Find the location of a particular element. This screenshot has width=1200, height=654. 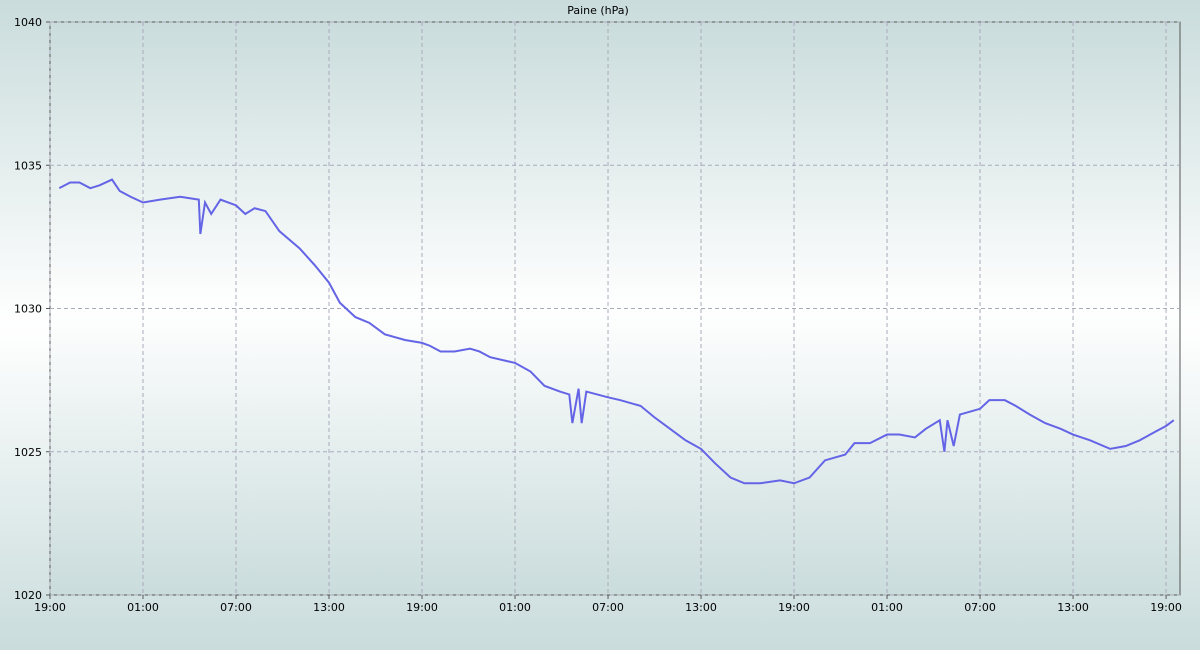

y-tick-label: 1020 is located at coordinates (28, 595).